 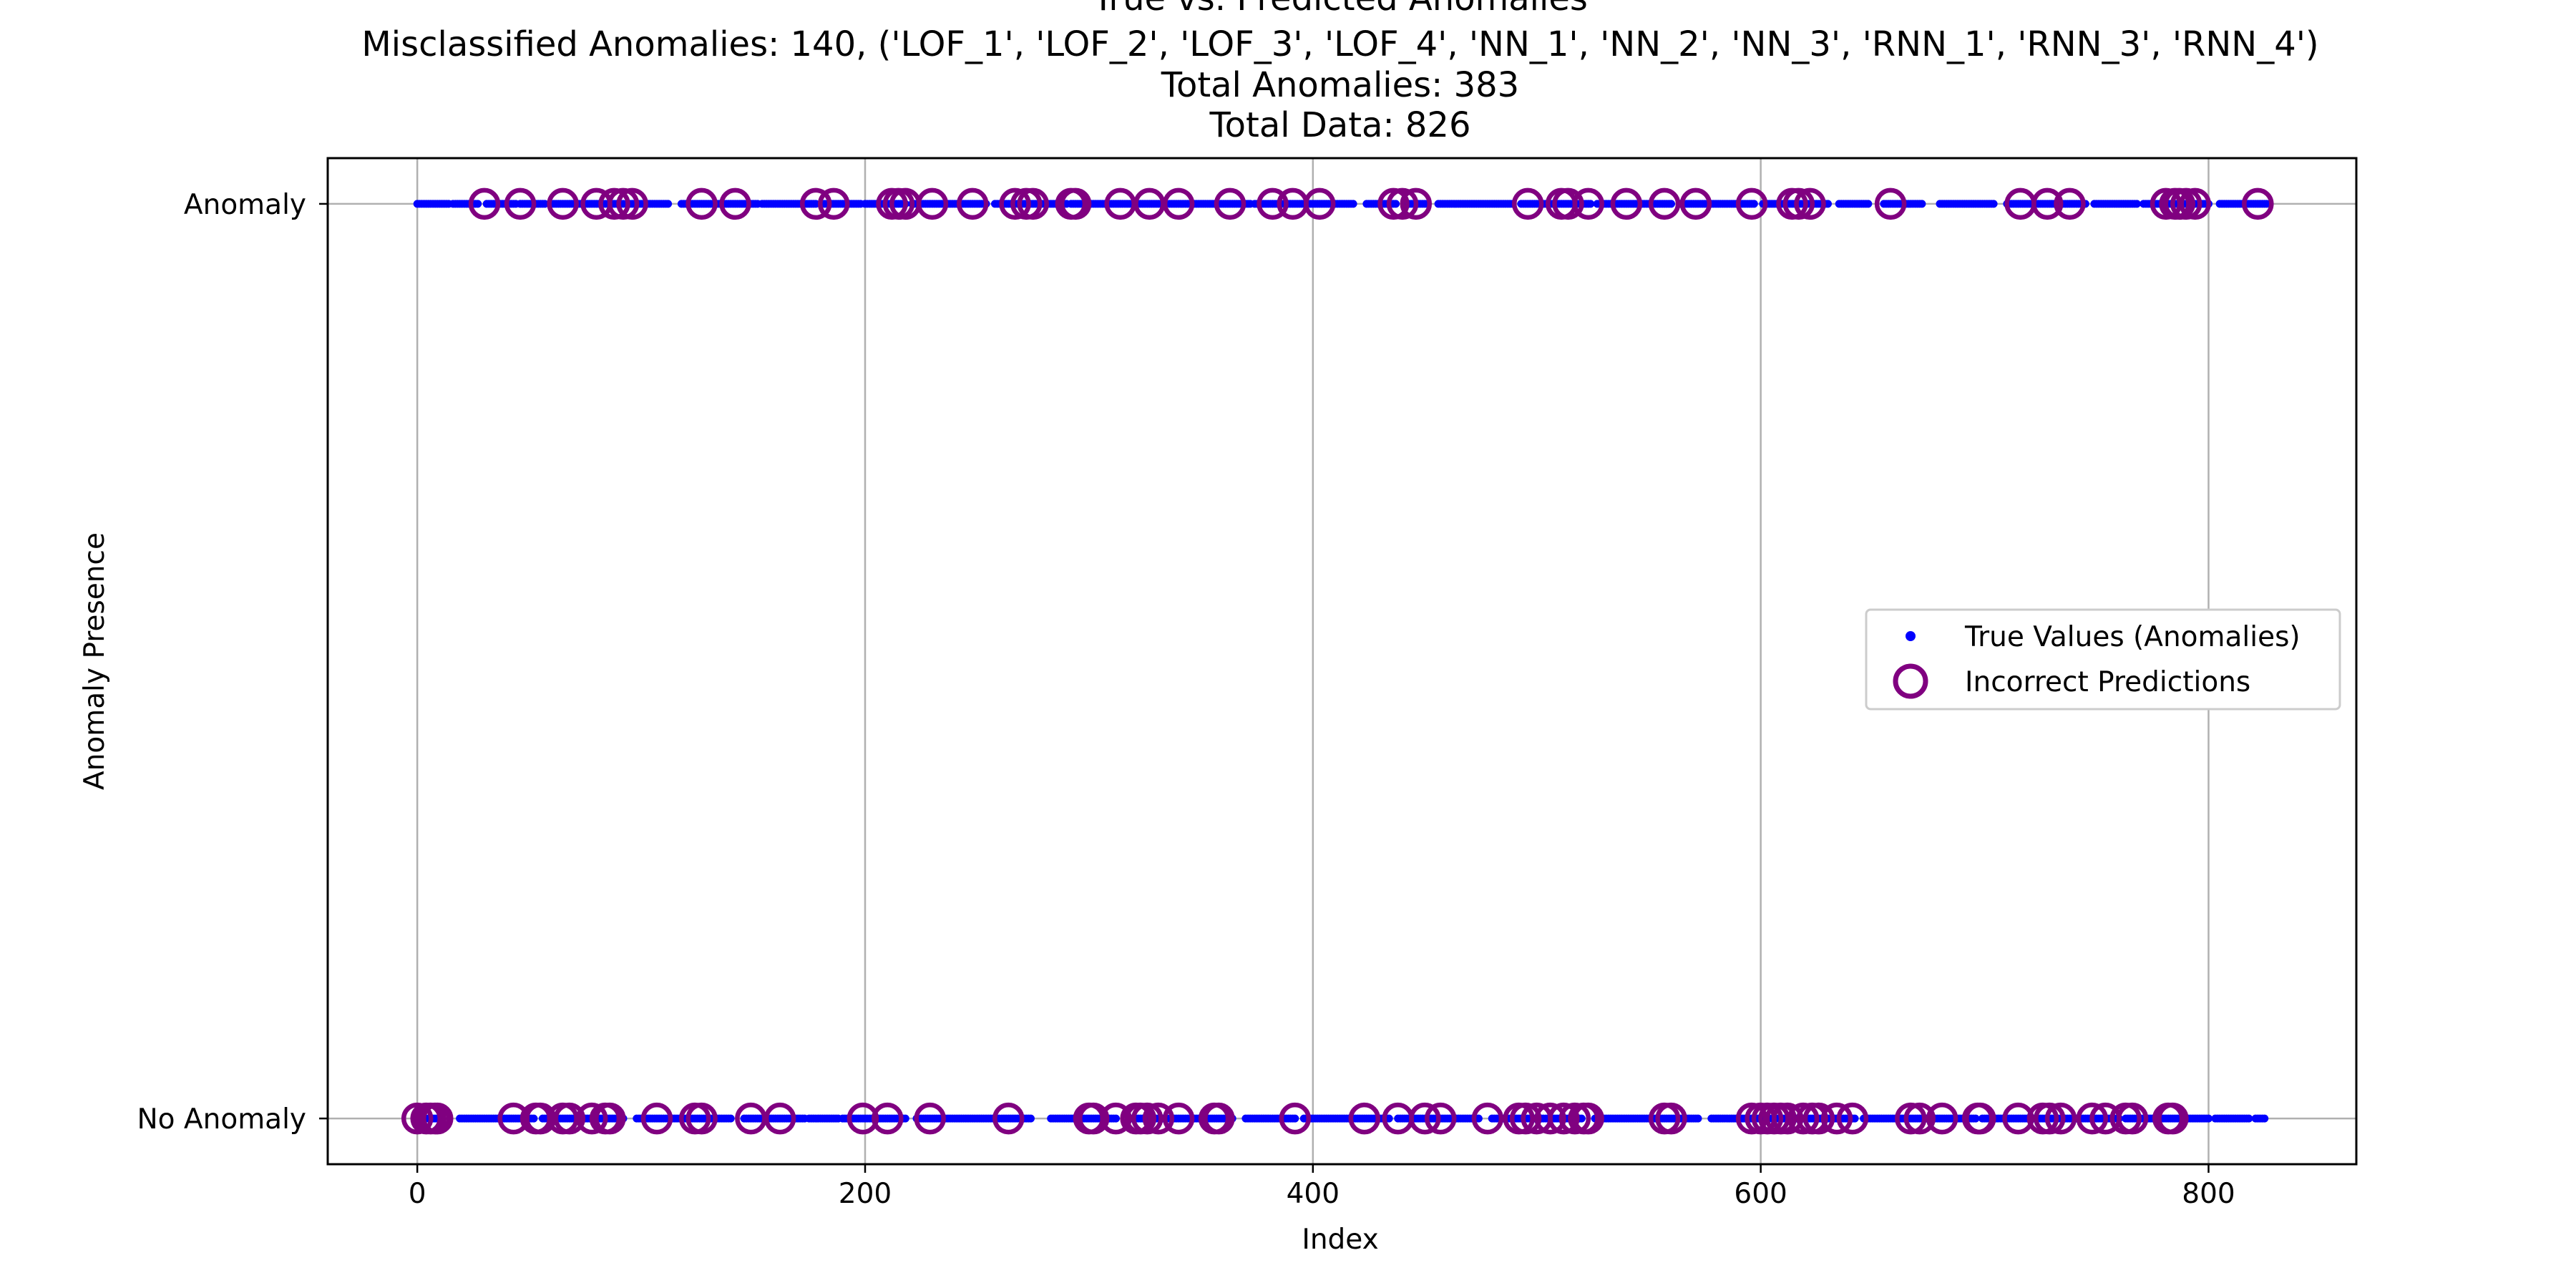 I want to click on x-tick-label: 0, so click(x=417, y=1194).